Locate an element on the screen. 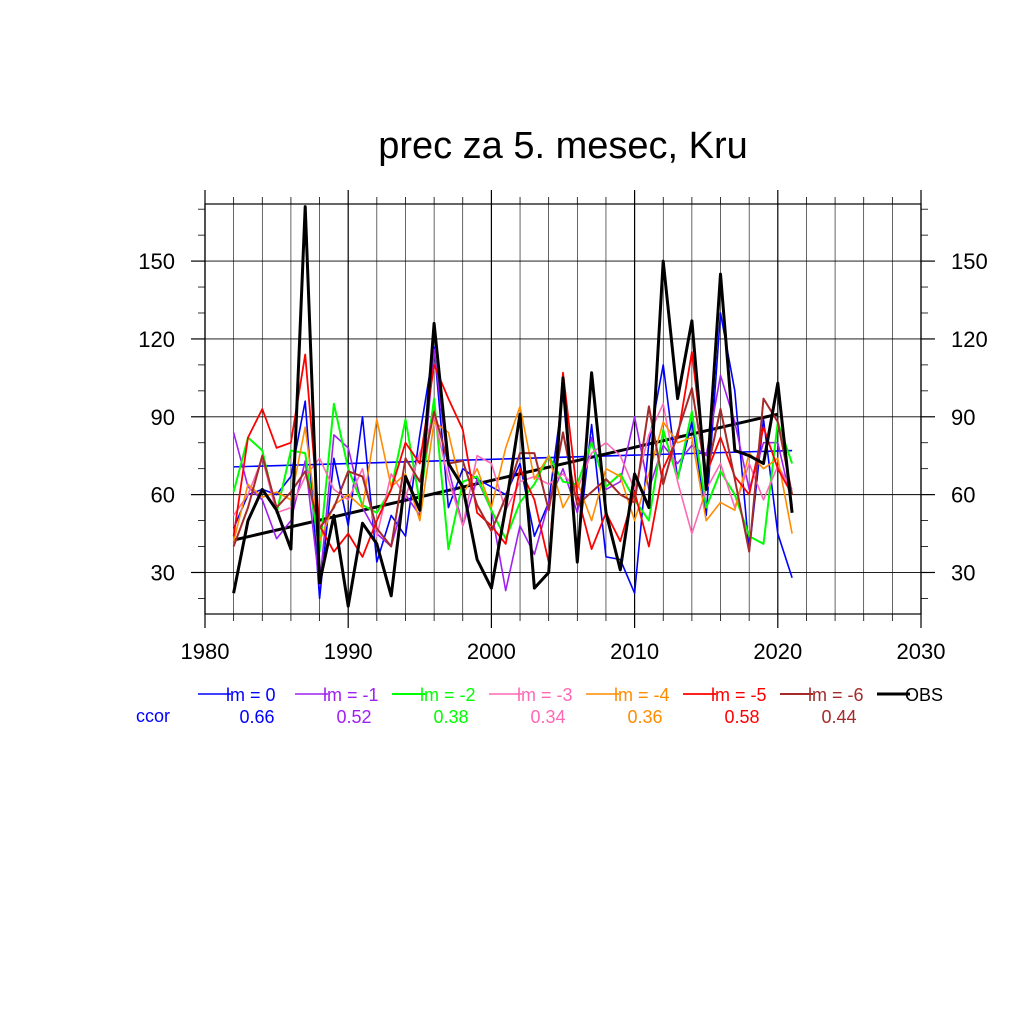 The image size is (1024, 1024). legend-label-3: lm = -3 is located at coordinates (545, 695).